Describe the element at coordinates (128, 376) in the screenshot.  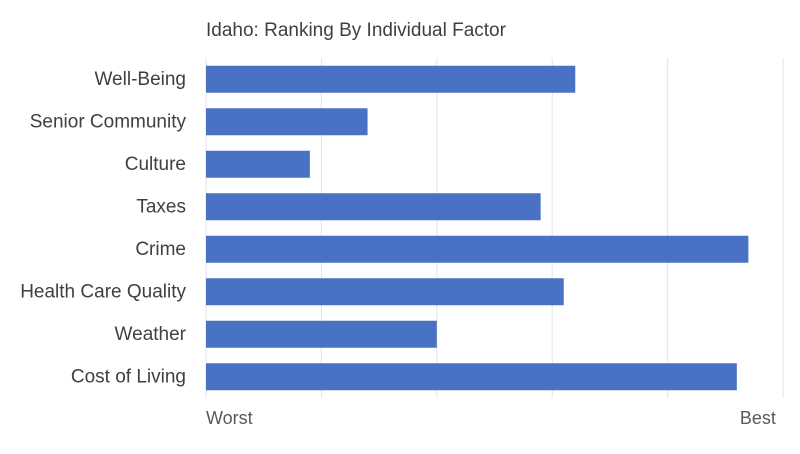
I see `category-label-cost-of-living: Cost of Living` at that location.